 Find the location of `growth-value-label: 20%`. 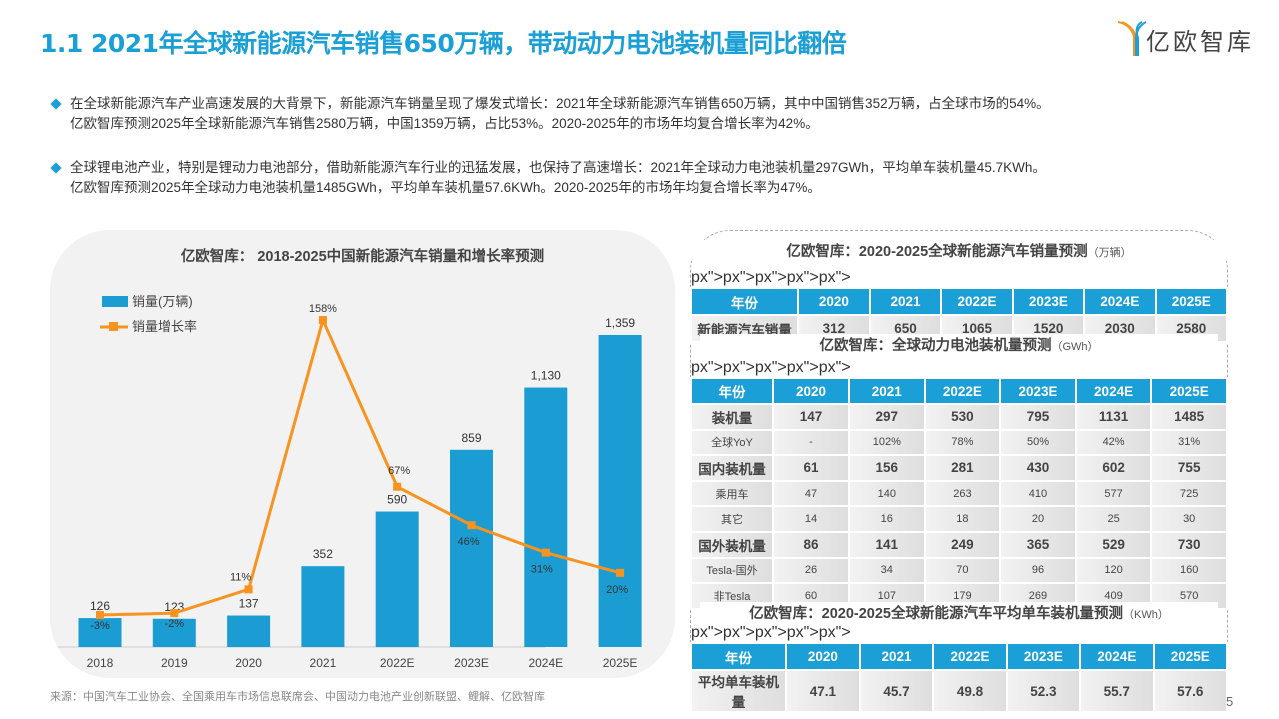

growth-value-label: 20% is located at coordinates (617, 590).